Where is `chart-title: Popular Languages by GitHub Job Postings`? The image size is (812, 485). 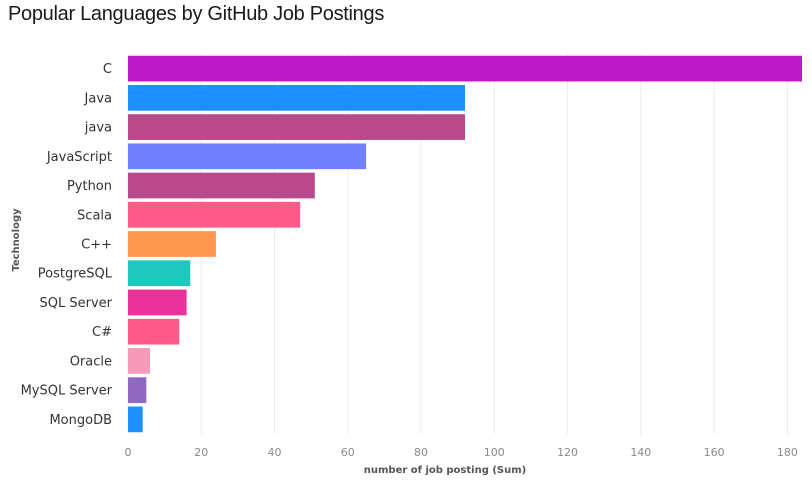 chart-title: Popular Languages by GitHub Job Postings is located at coordinates (196, 14).